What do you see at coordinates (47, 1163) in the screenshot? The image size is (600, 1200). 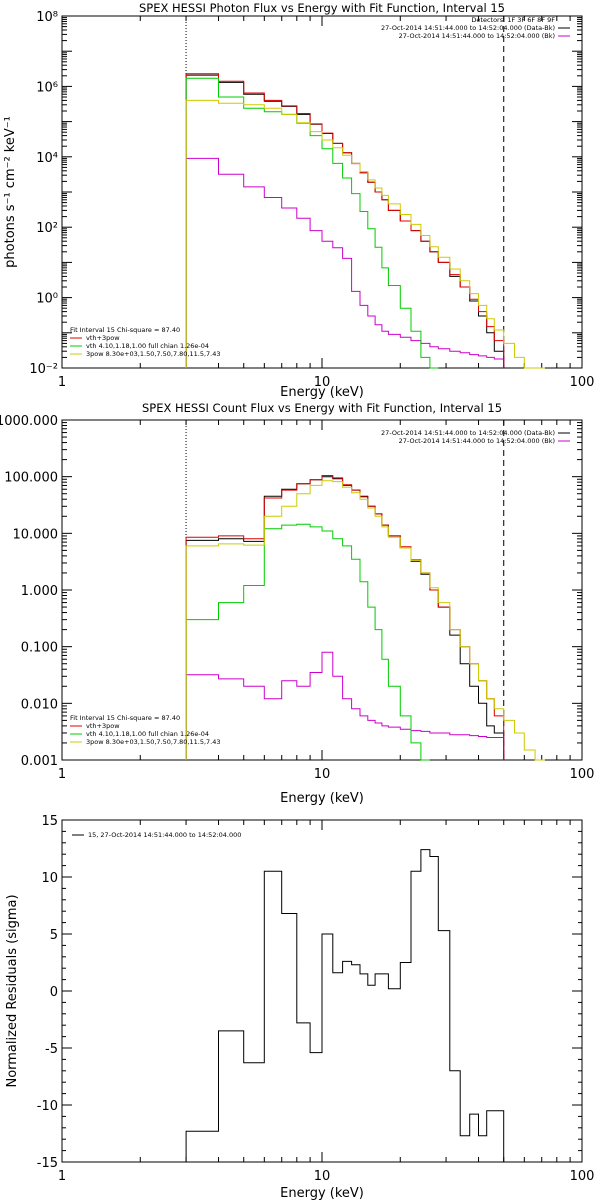 I see `y-tick-label: -15` at bounding box center [47, 1163].